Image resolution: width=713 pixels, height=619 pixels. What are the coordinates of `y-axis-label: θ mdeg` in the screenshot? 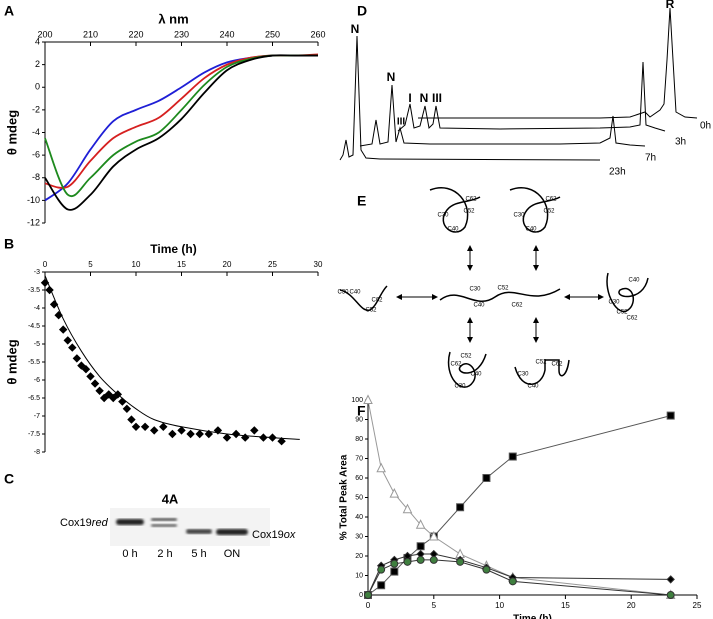 It's located at (11, 361).